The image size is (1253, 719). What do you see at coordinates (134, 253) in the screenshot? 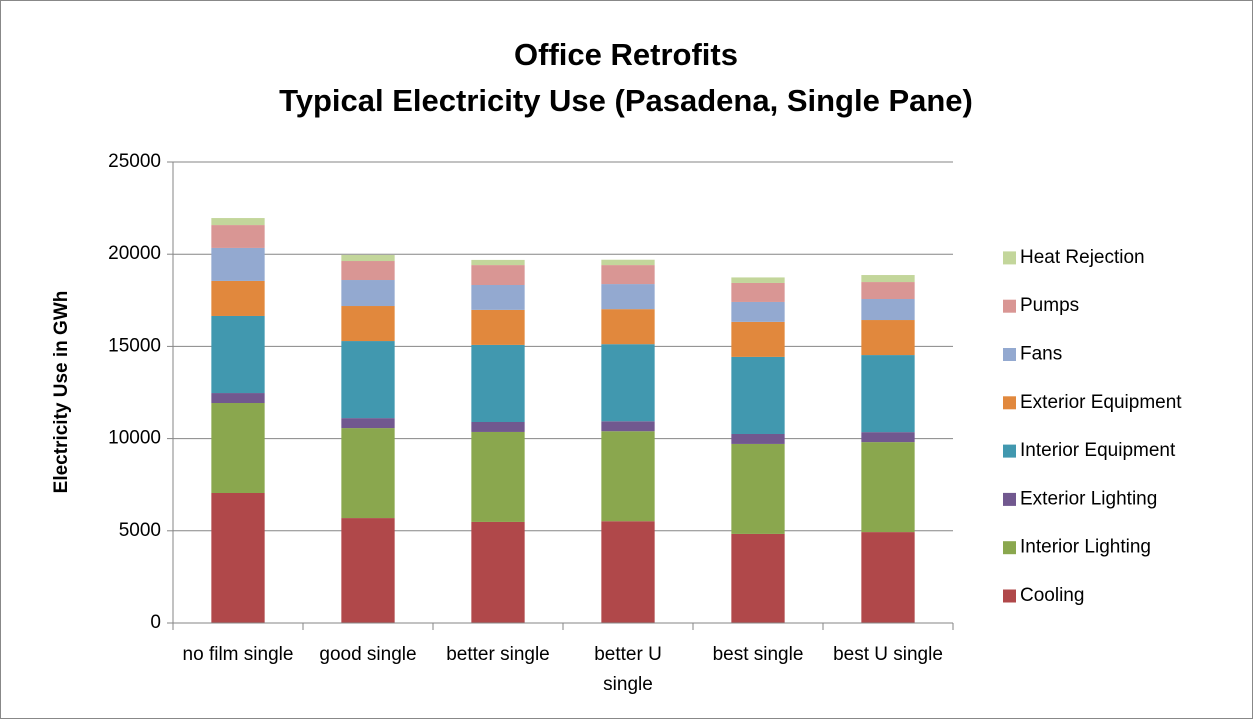
I see `y-tick-label: 20000` at bounding box center [134, 253].